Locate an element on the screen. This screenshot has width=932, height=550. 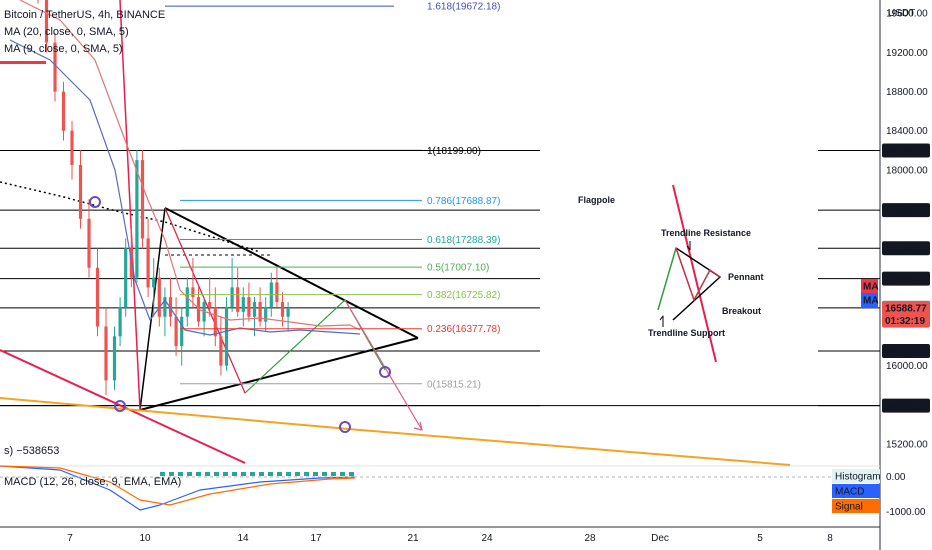
breakout-annotation: Breakout is located at coordinates (741, 311).